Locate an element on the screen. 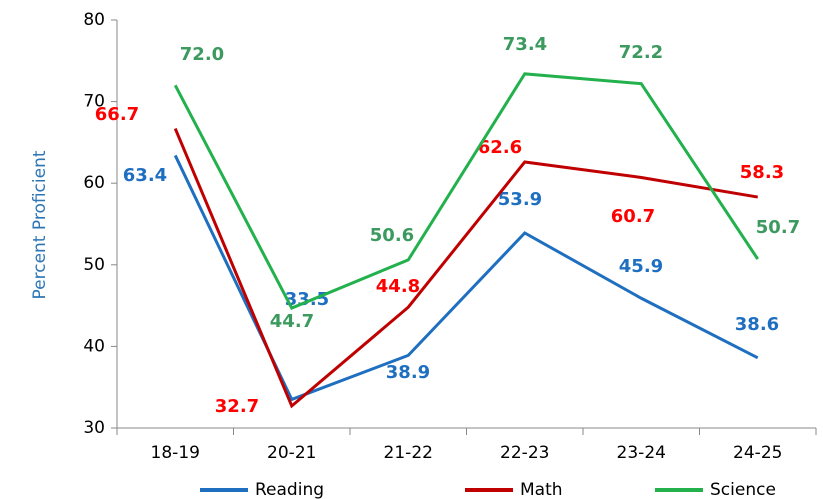 The height and width of the screenshot is (499, 823). y-tick-label: 70 is located at coordinates (94, 102).